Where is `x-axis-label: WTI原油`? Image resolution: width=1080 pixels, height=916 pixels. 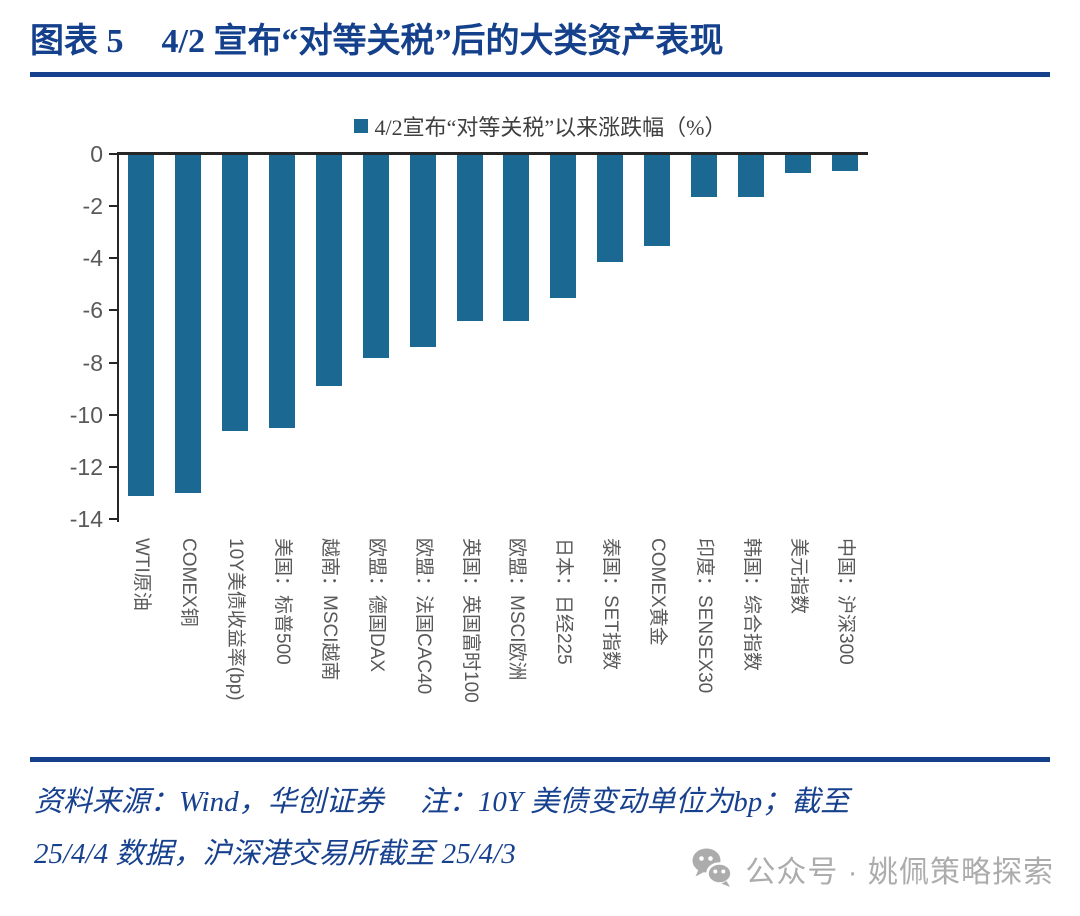
x-axis-label: WTI原油 is located at coordinates (142, 574).